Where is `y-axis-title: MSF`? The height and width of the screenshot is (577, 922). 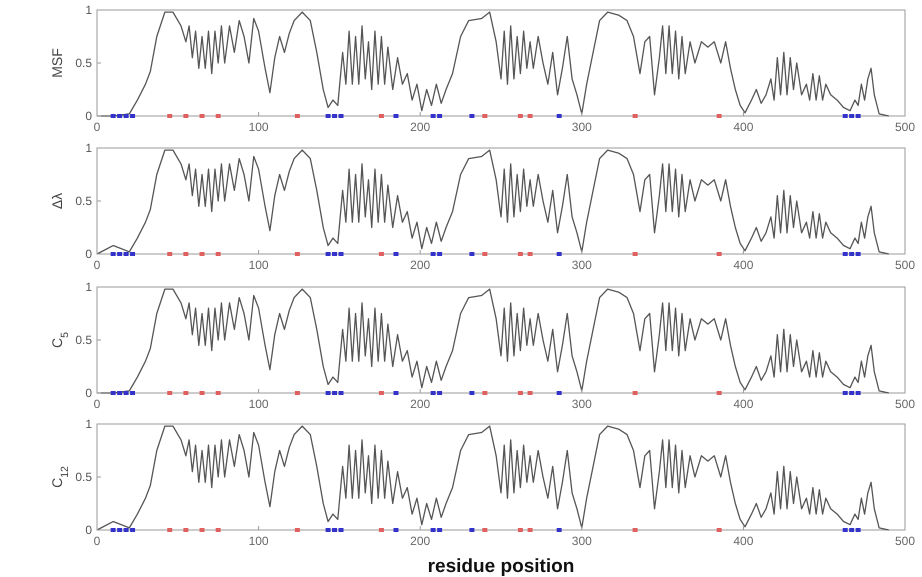
y-axis-title: MSF is located at coordinates (57, 63).